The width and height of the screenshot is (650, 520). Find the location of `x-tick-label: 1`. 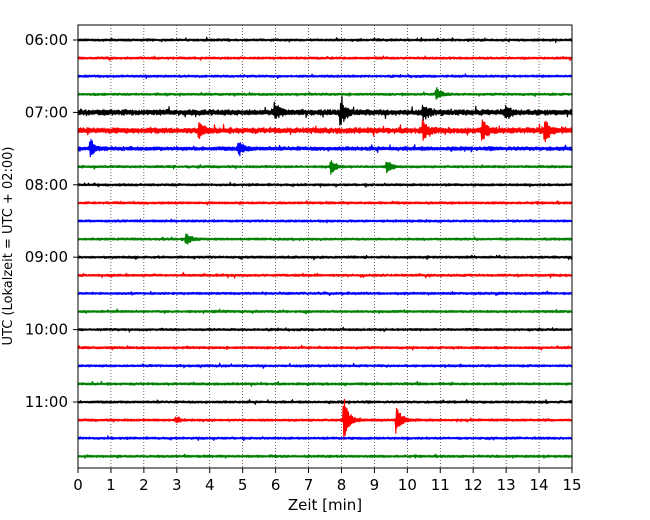

x-tick-label: 1 is located at coordinates (111, 485).